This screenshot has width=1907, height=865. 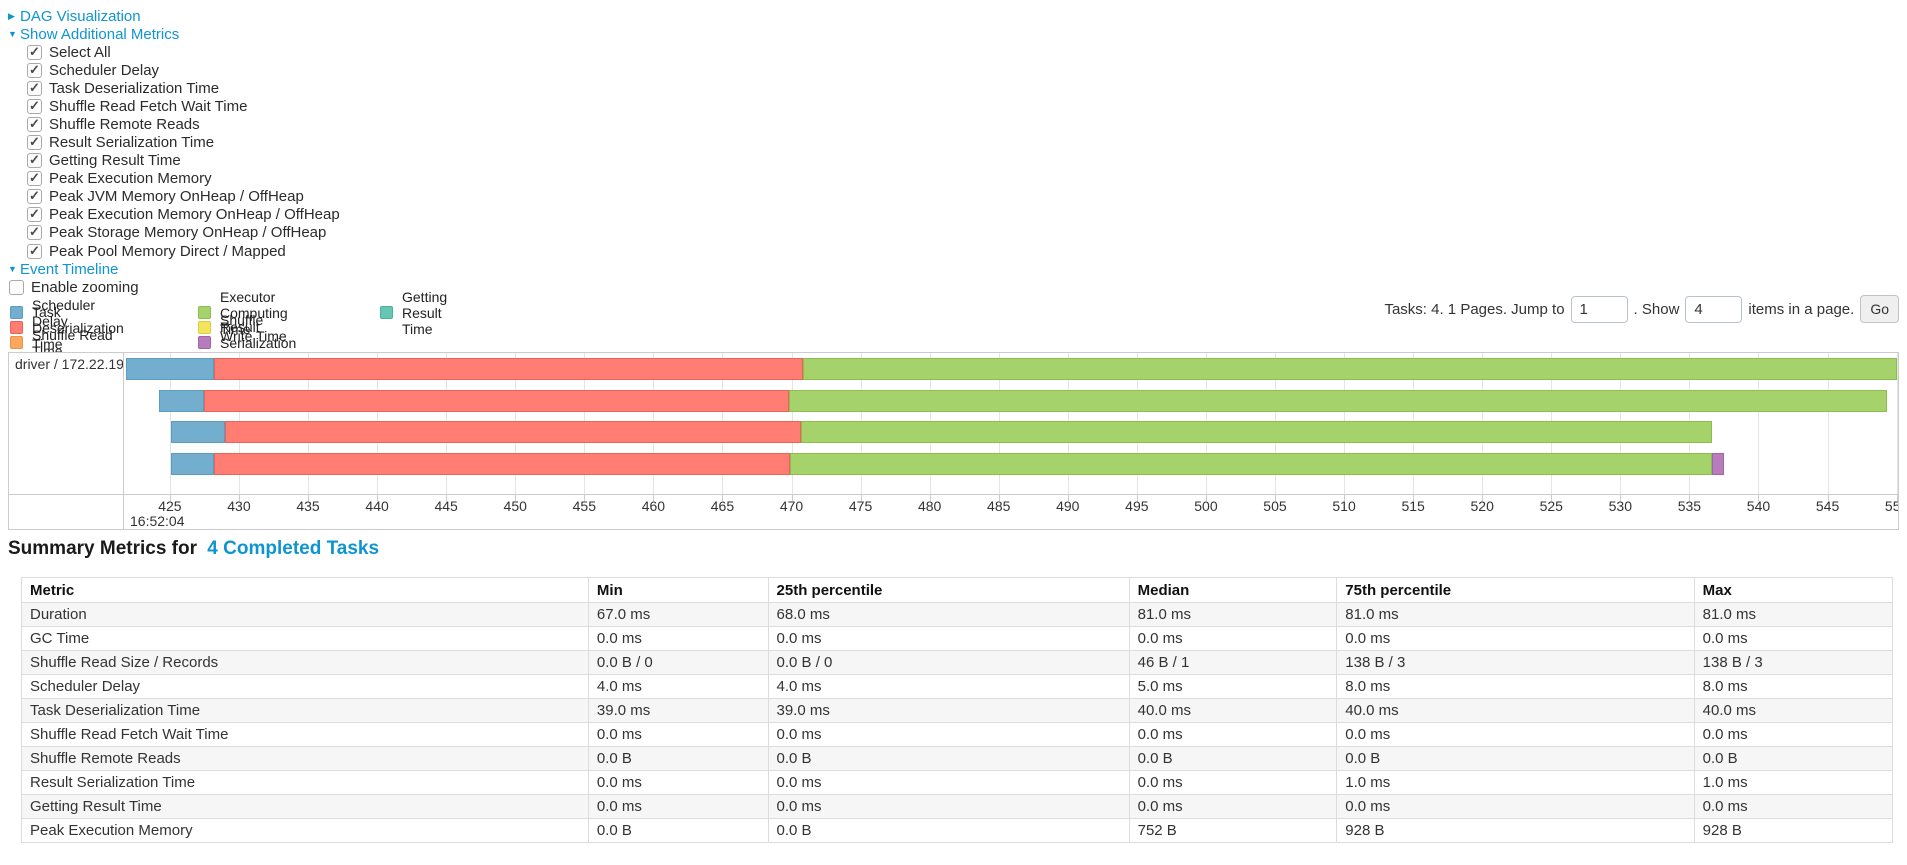 I want to click on event-timeline-toggle: ▼ Event Timeline, so click(x=174, y=269).